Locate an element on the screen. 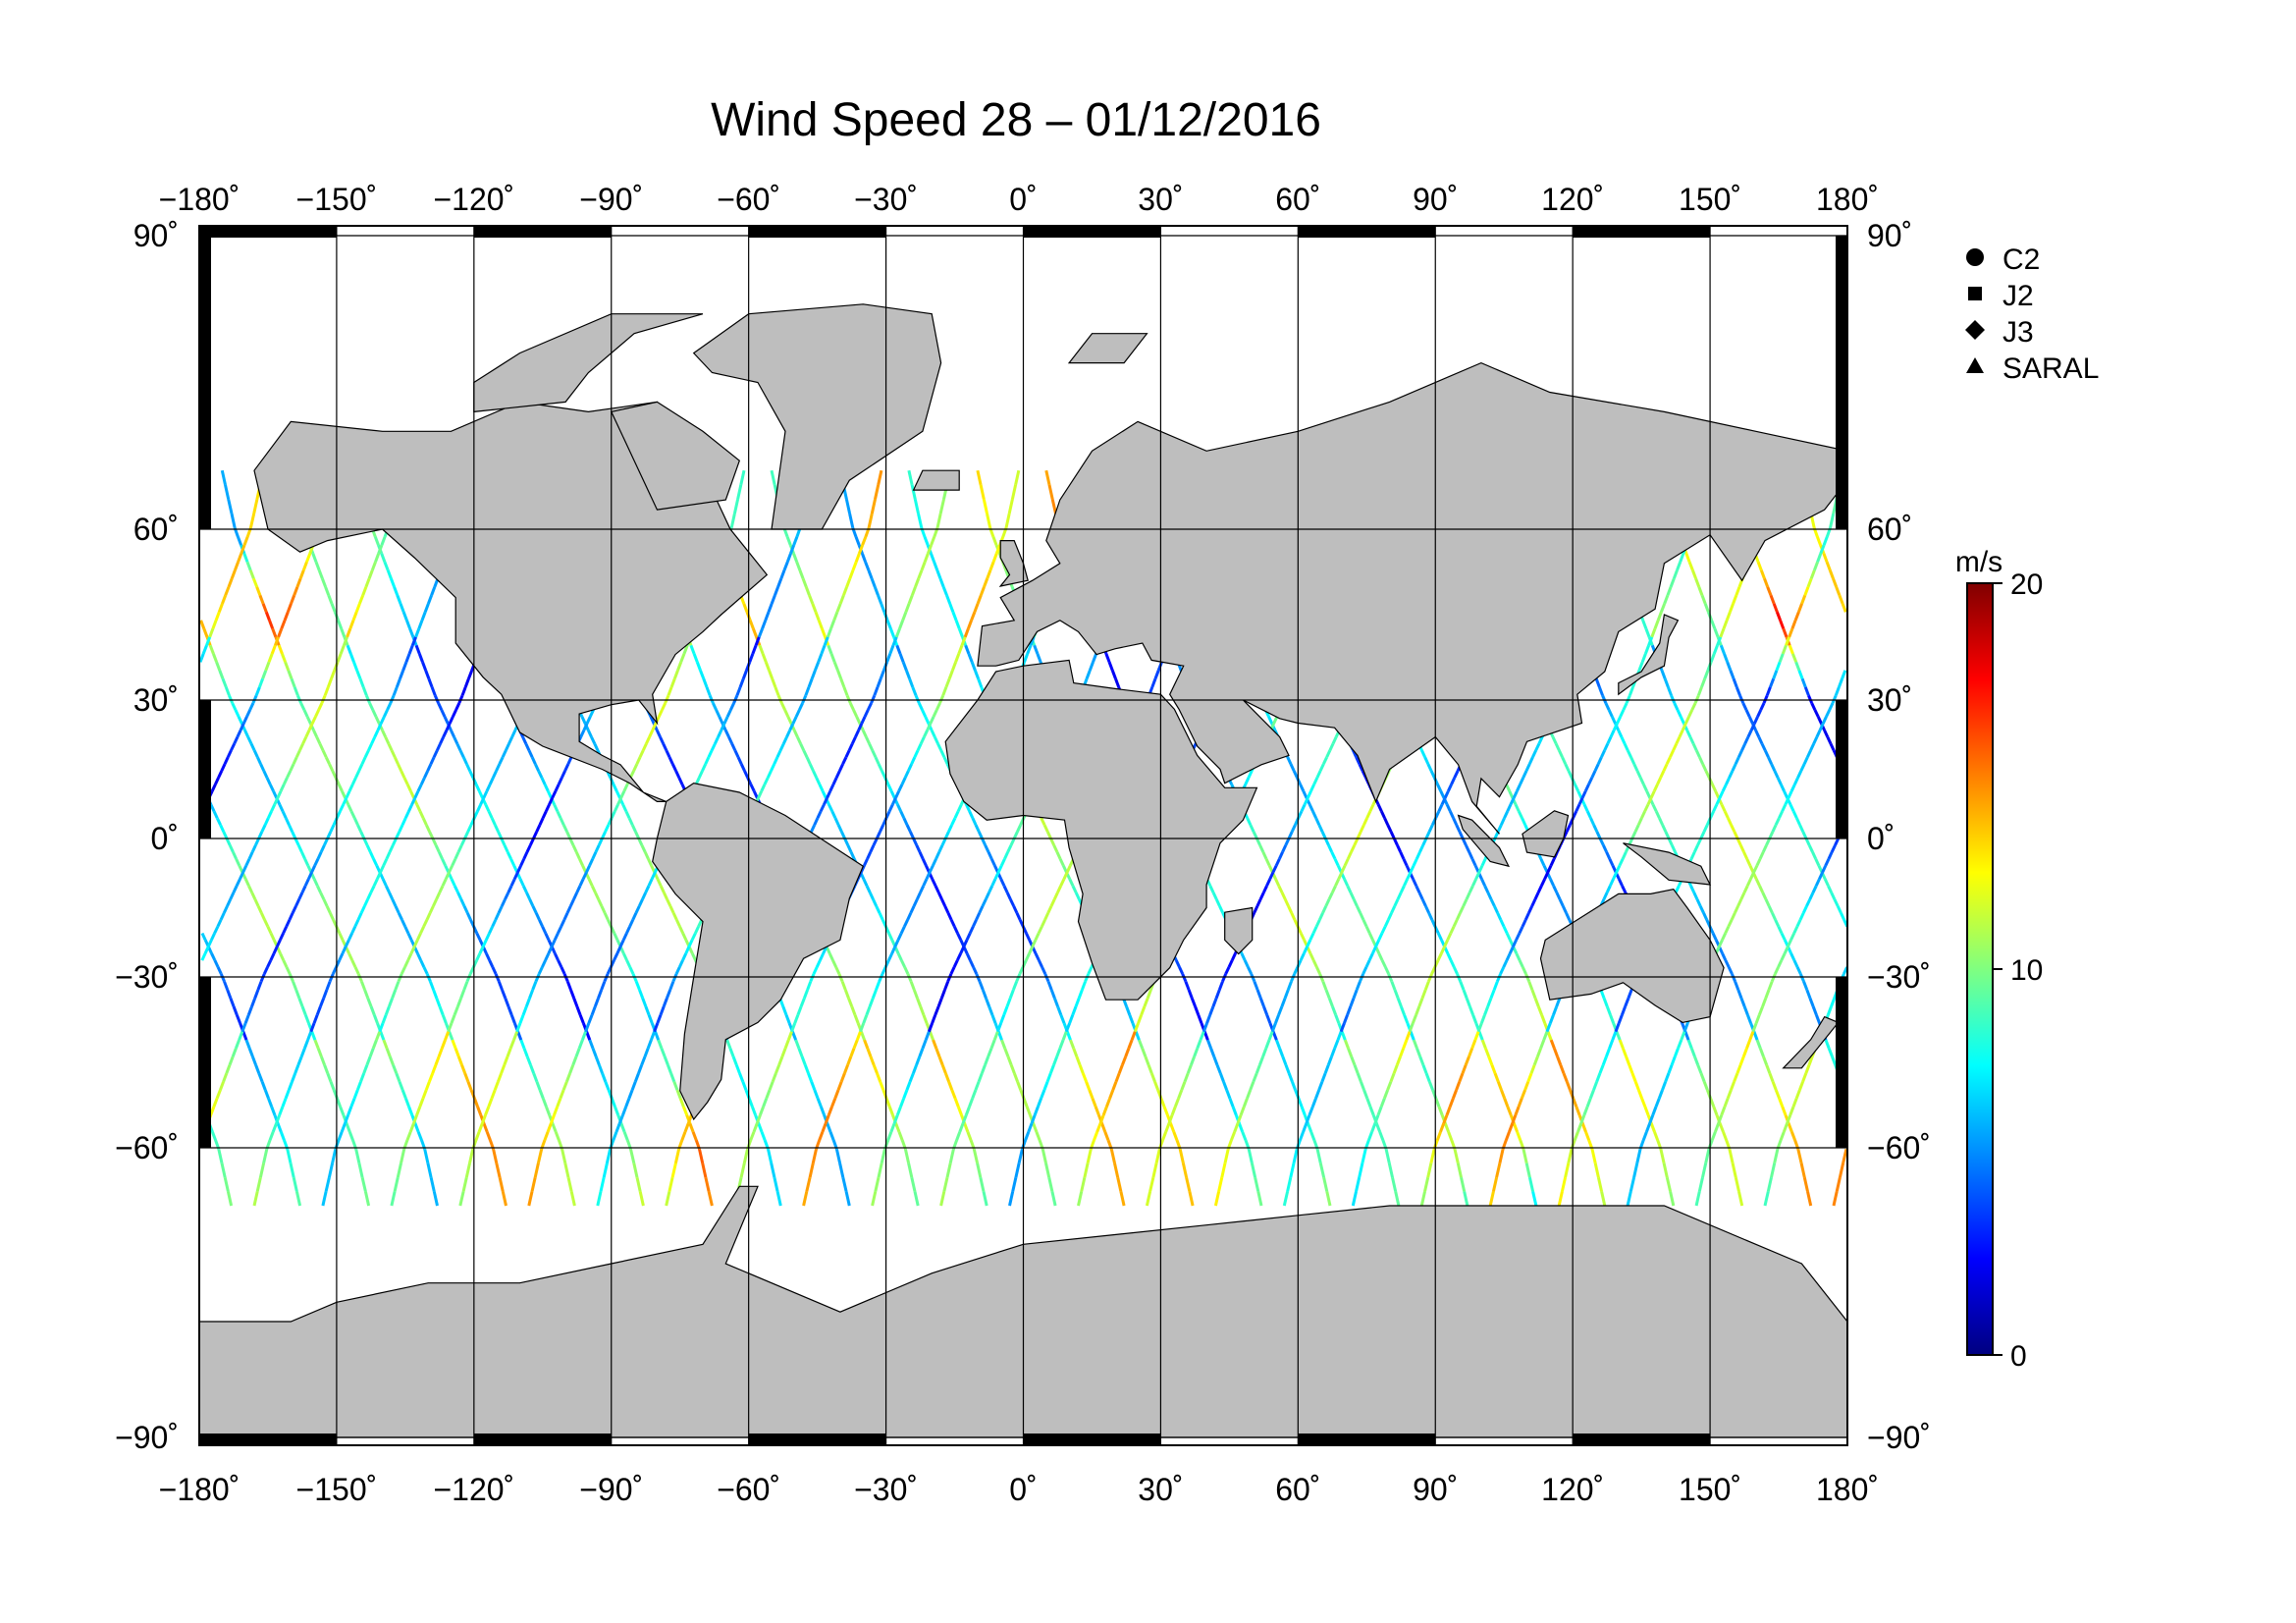  lat-tick-label-right: 90˚ is located at coordinates (1889, 235).